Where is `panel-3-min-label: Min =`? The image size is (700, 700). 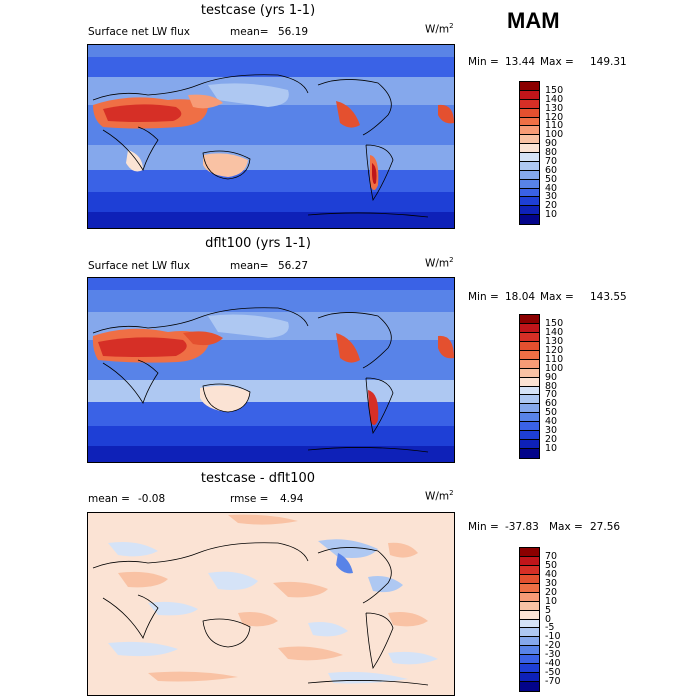 panel-3-min-label: Min = is located at coordinates (483, 527).